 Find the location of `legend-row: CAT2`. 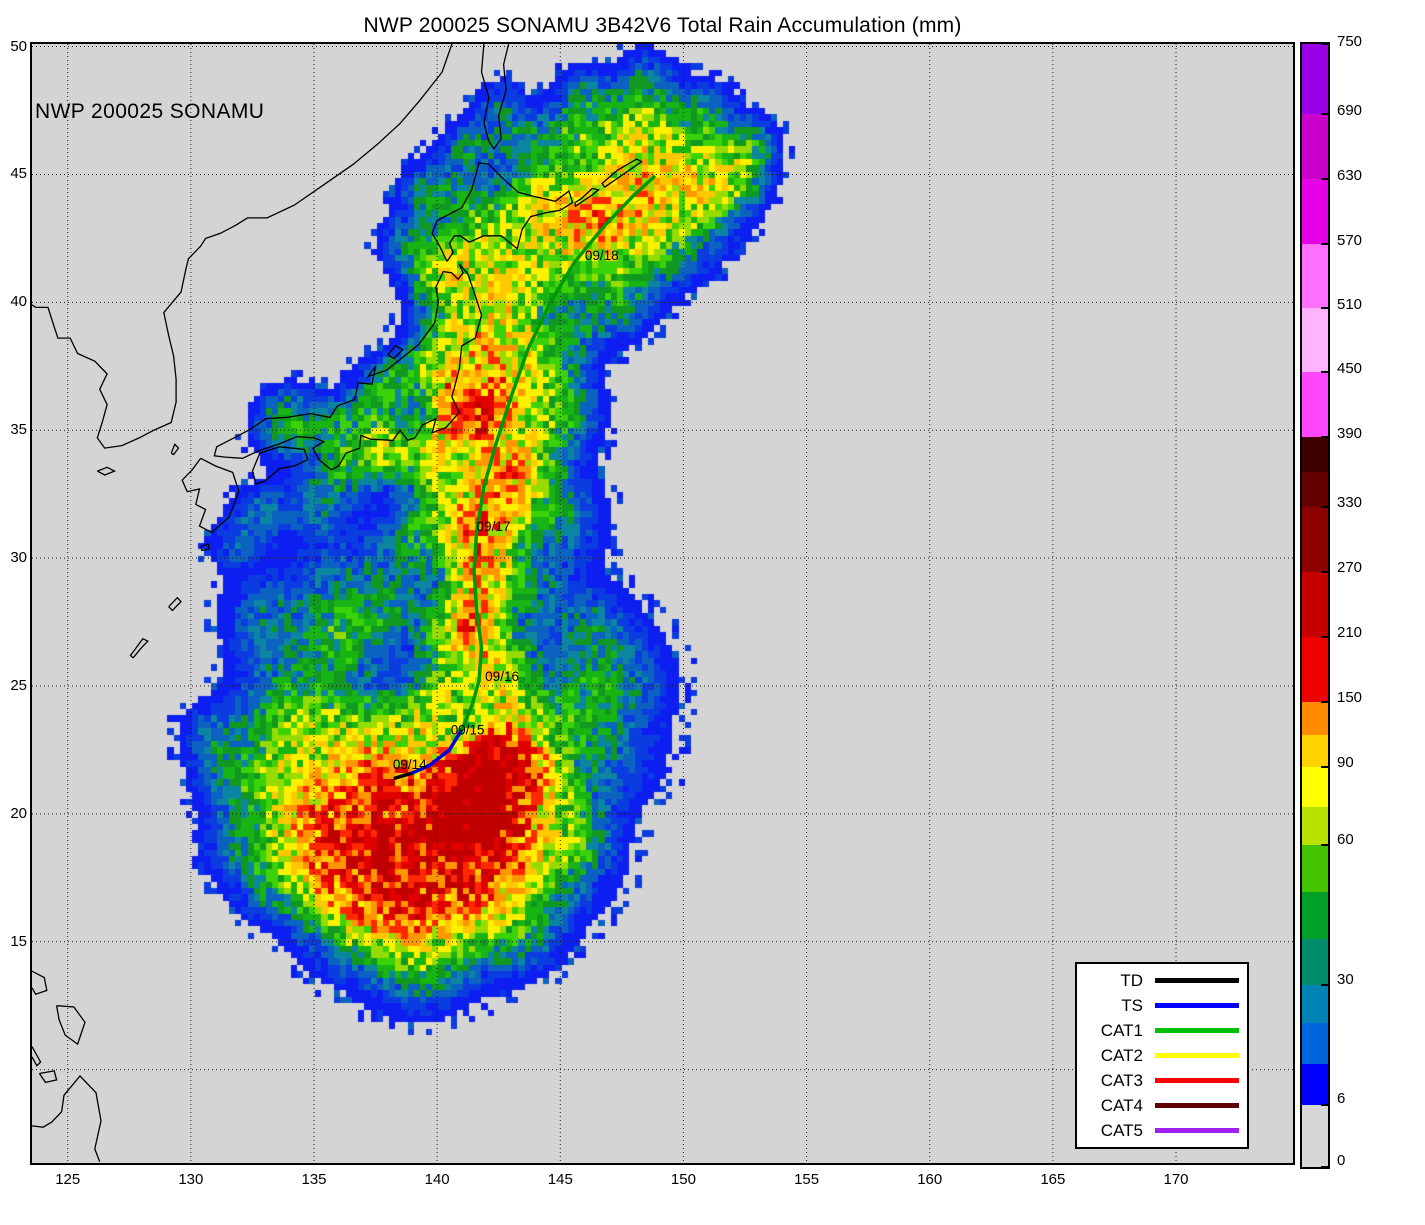

legend-row: CAT2 is located at coordinates (1162, 1055).